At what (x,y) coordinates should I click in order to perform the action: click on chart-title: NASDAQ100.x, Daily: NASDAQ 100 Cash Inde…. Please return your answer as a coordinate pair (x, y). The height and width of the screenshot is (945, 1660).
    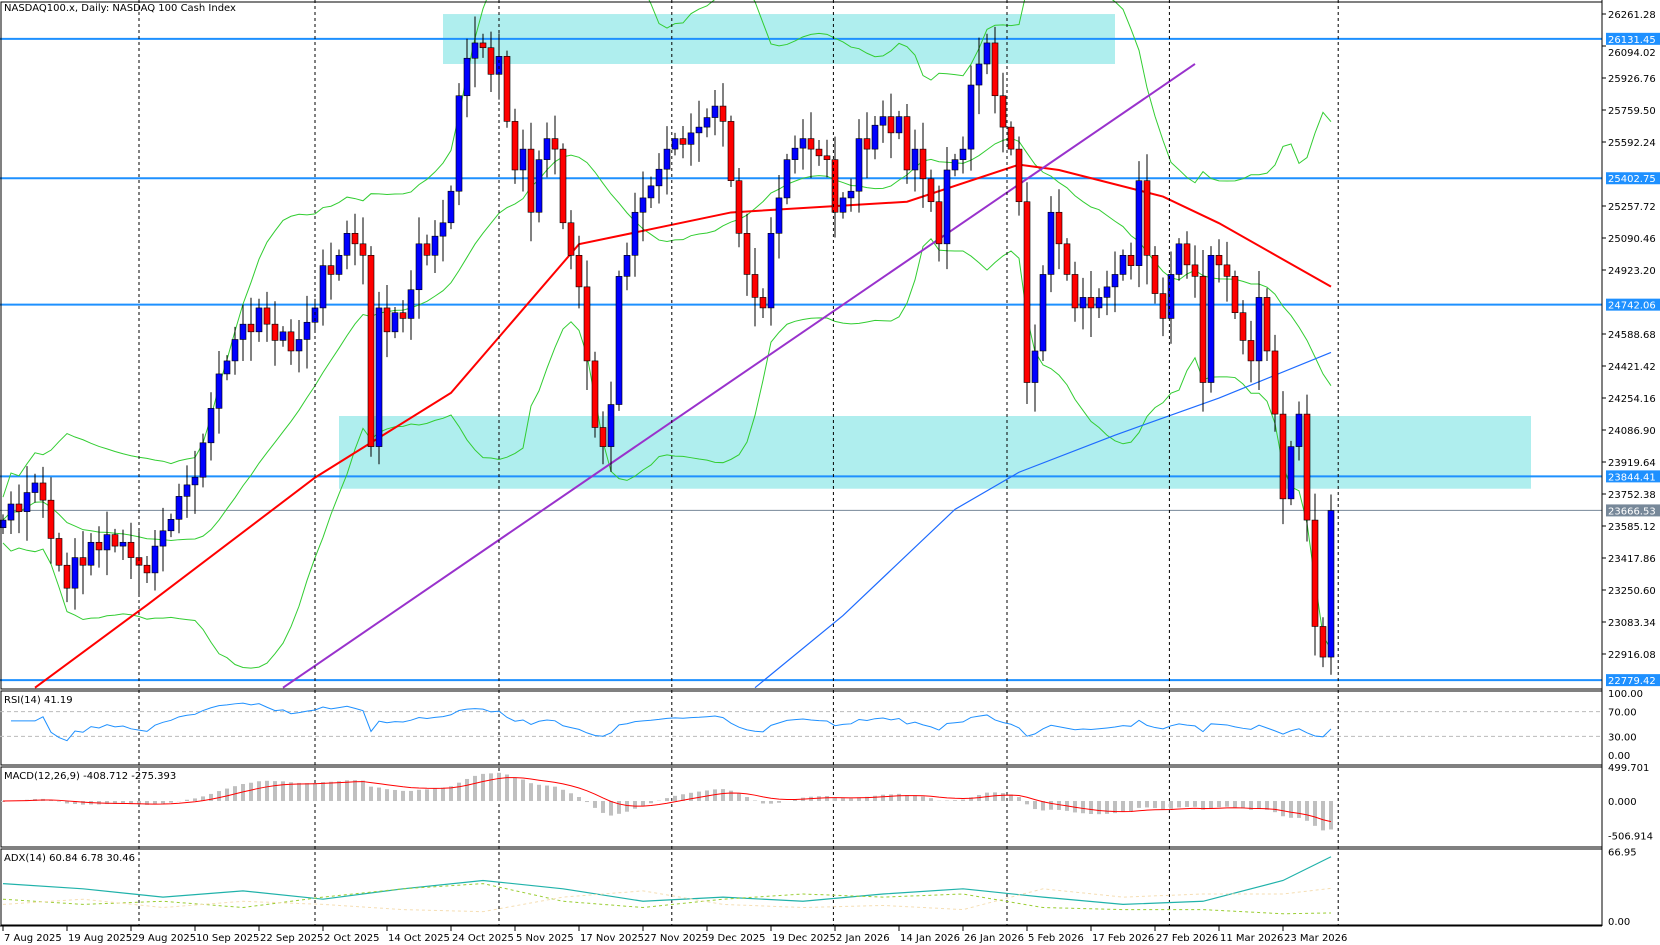
    Looking at the image, I should click on (120, 8).